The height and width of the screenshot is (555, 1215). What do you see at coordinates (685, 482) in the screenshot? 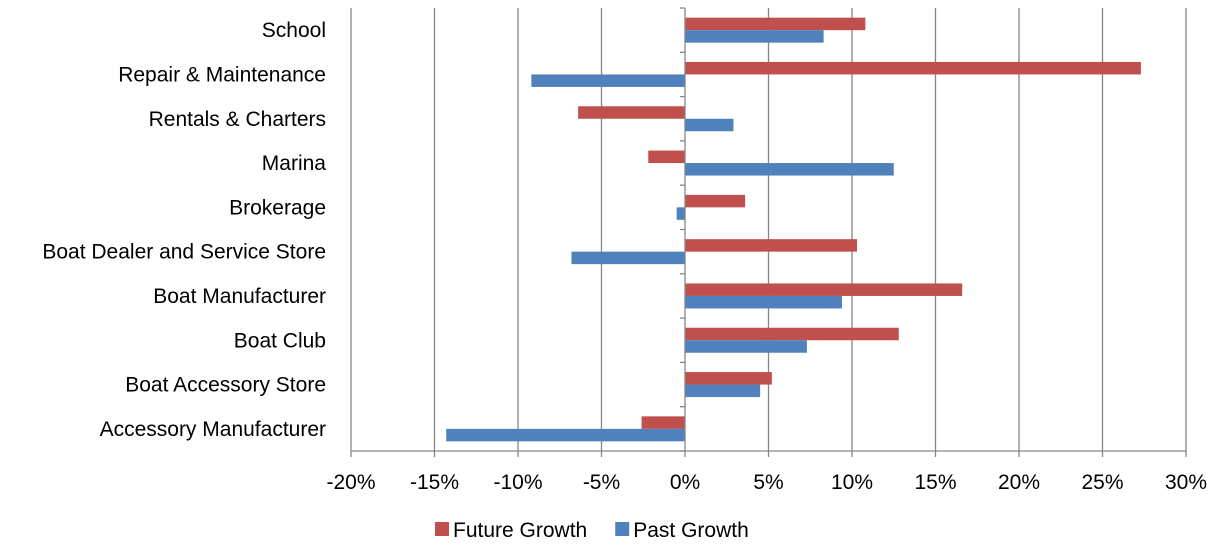
I see `x-tick-label: 0%` at bounding box center [685, 482].